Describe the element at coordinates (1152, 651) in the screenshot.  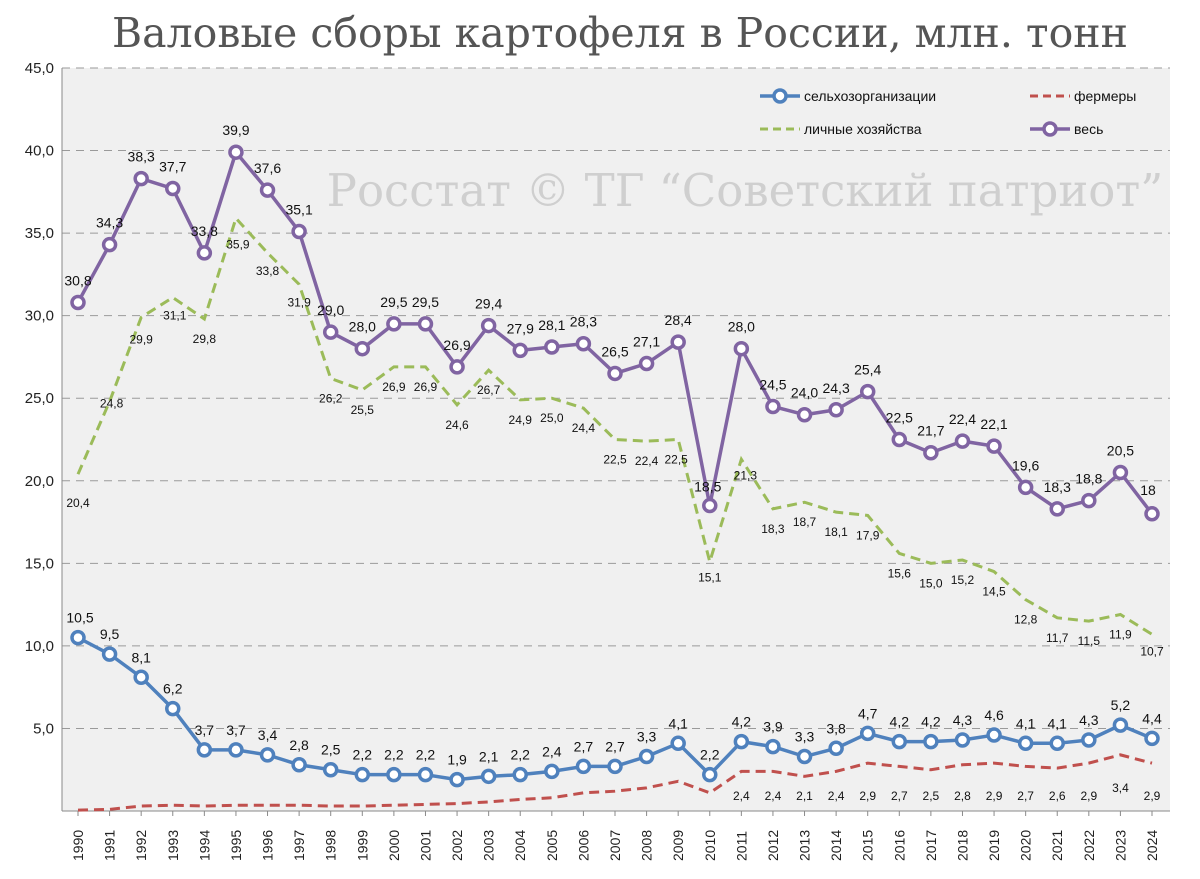
I see `data-label-personal: 10,7` at that location.